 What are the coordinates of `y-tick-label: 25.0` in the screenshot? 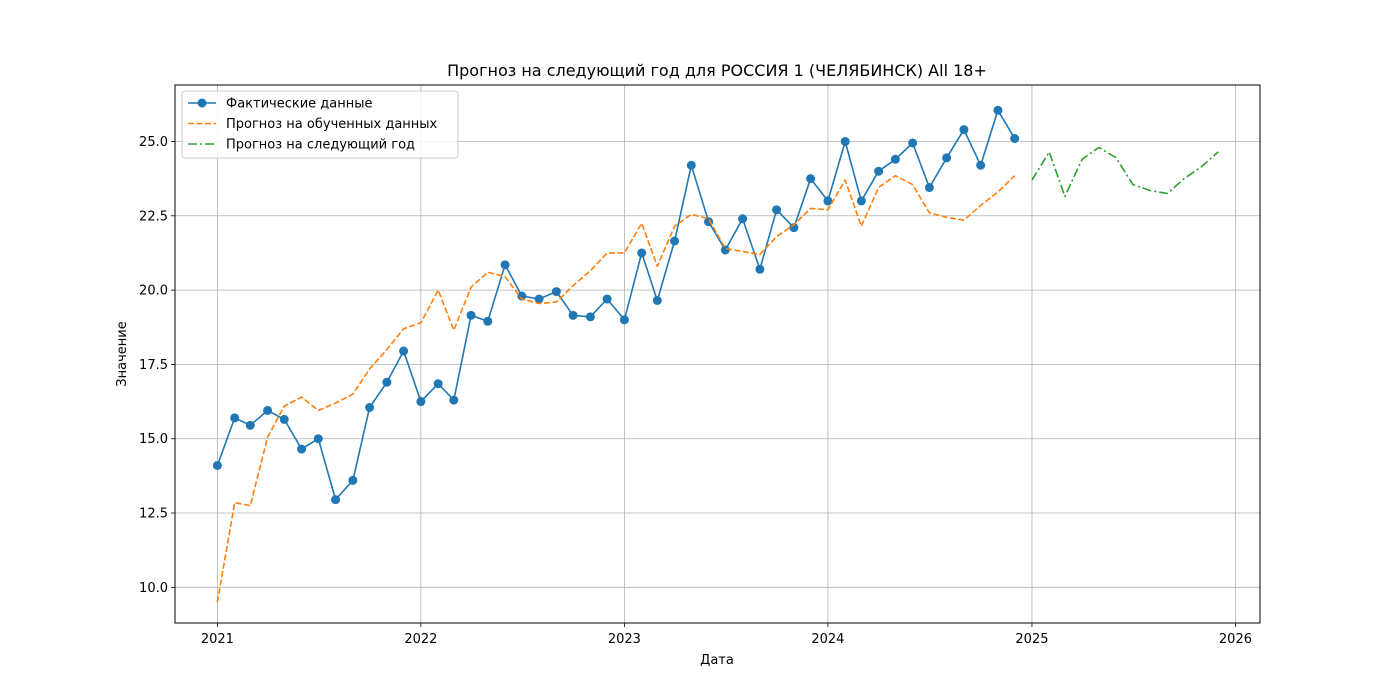 It's located at (153, 142).